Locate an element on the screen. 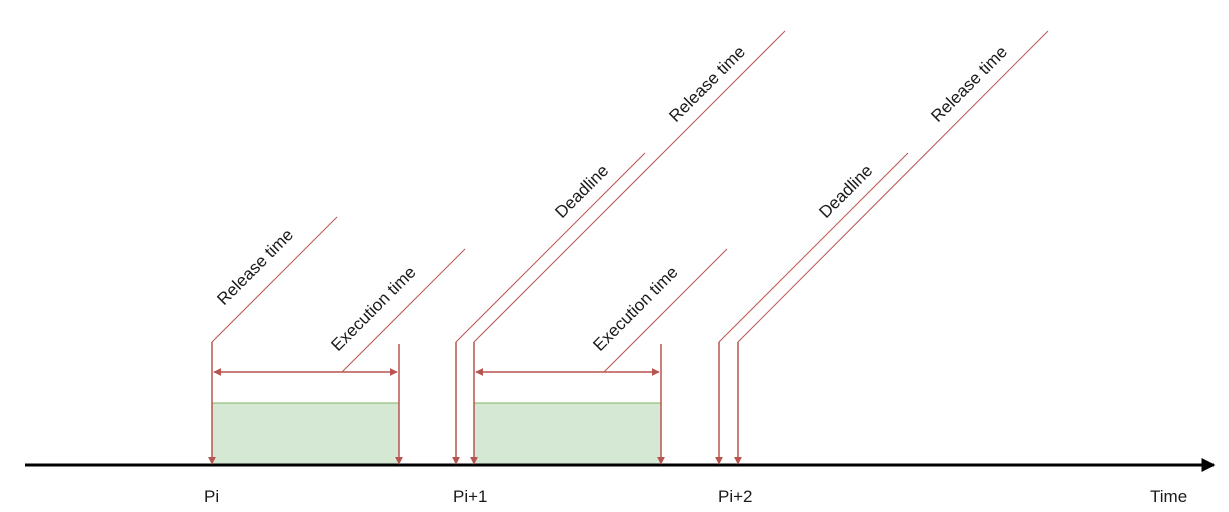  period-markers is located at coordinates (475, 403).